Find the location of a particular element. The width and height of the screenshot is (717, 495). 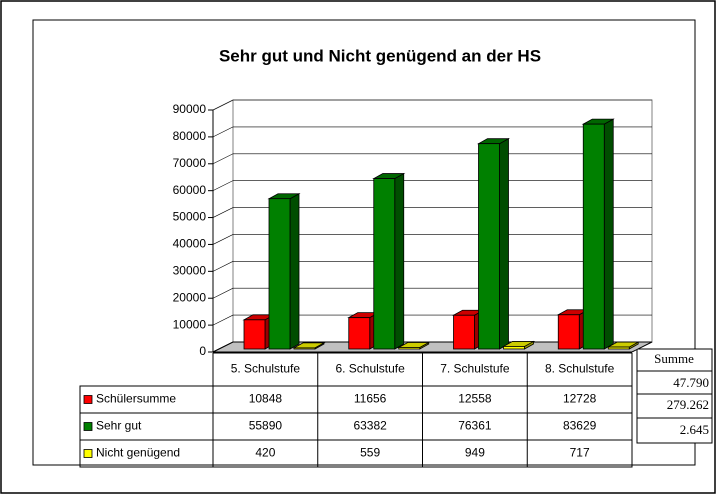

y-tick-label: 60000 is located at coordinates (190, 190).